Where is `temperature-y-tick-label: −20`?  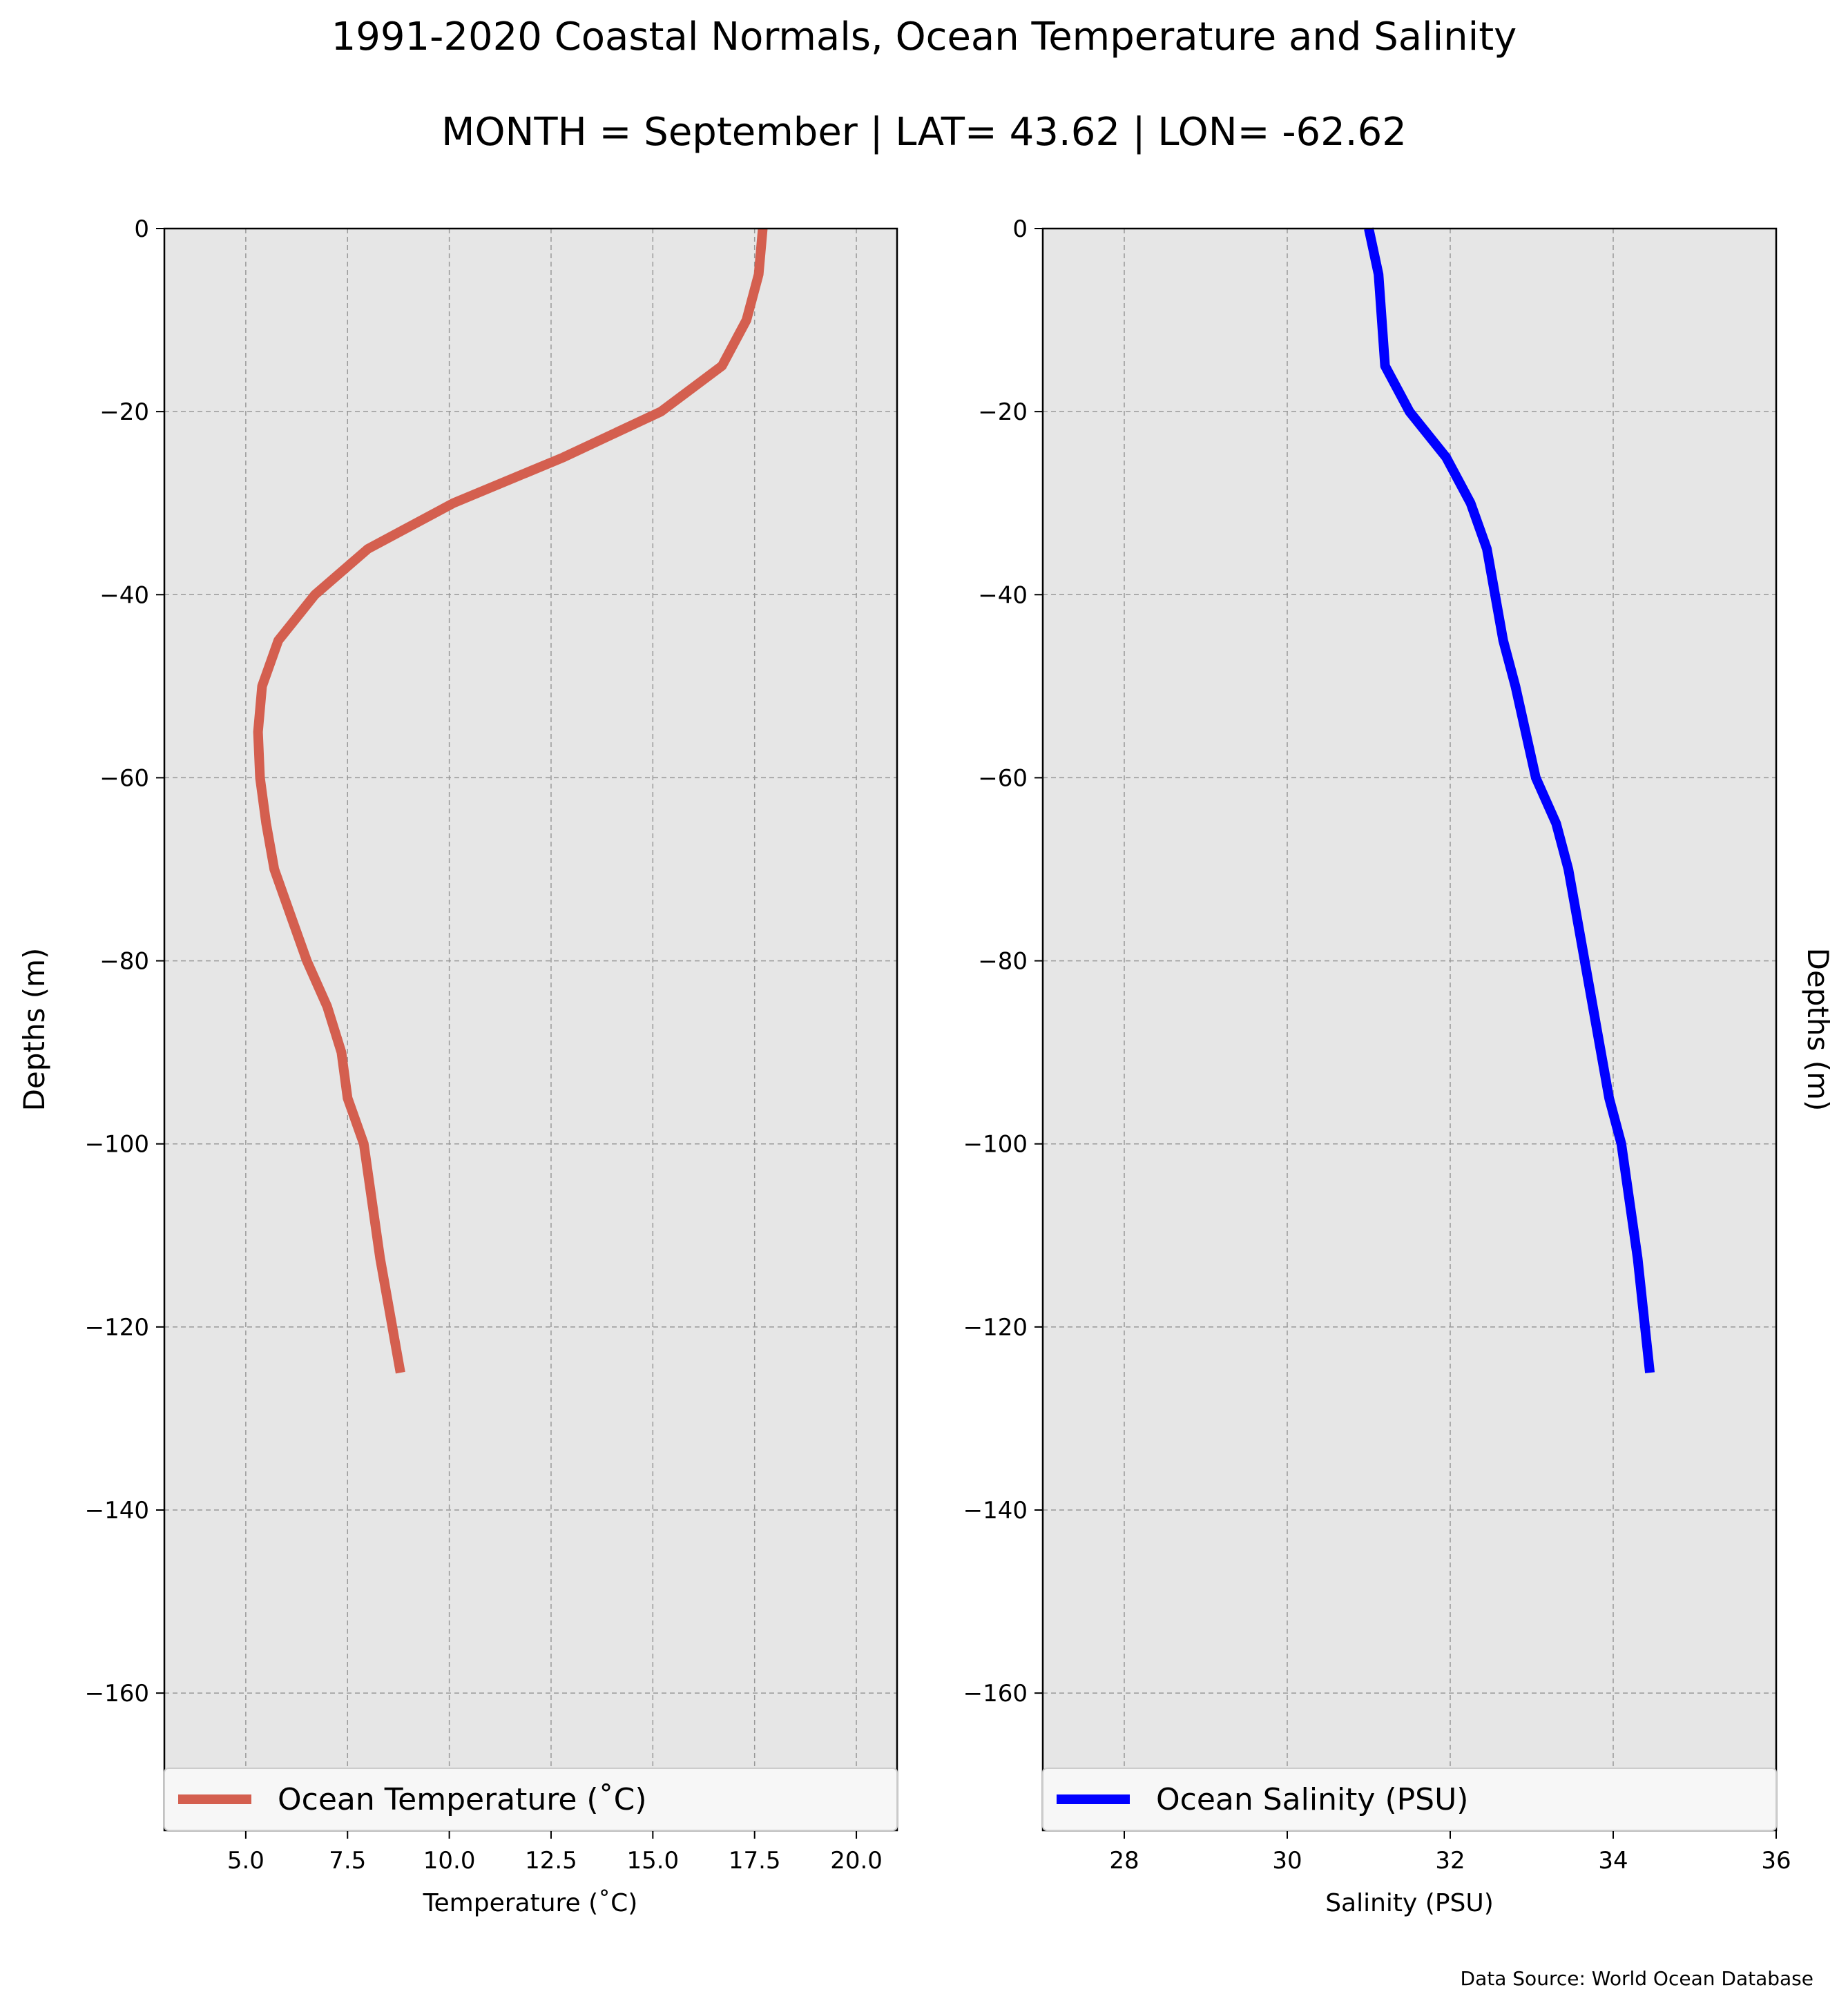
temperature-y-tick-label: −20 is located at coordinates (124, 412).